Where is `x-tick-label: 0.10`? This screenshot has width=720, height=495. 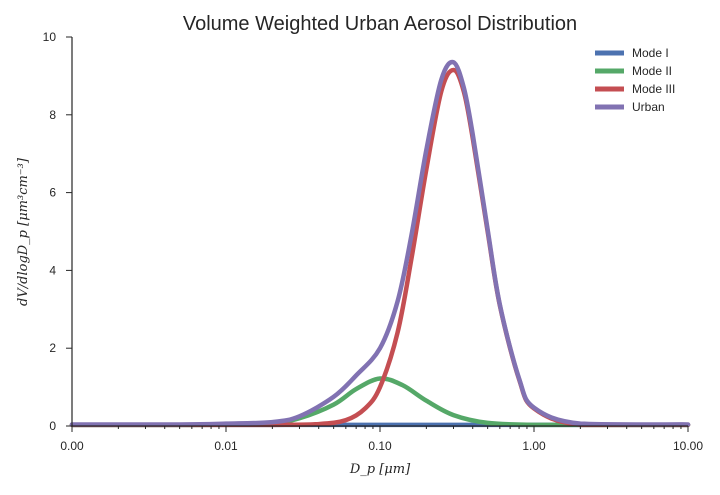 x-tick-label: 0.10 is located at coordinates (380, 446).